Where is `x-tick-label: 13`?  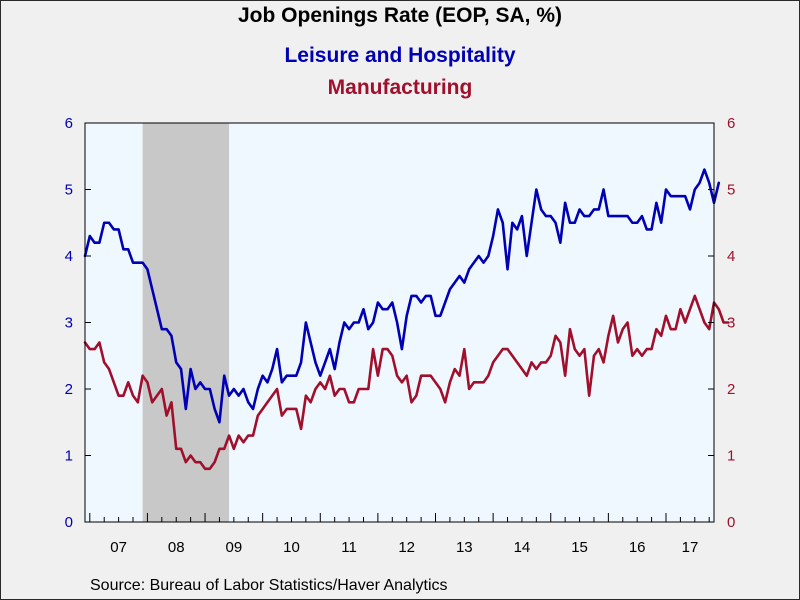
x-tick-label: 13 is located at coordinates (464, 547).